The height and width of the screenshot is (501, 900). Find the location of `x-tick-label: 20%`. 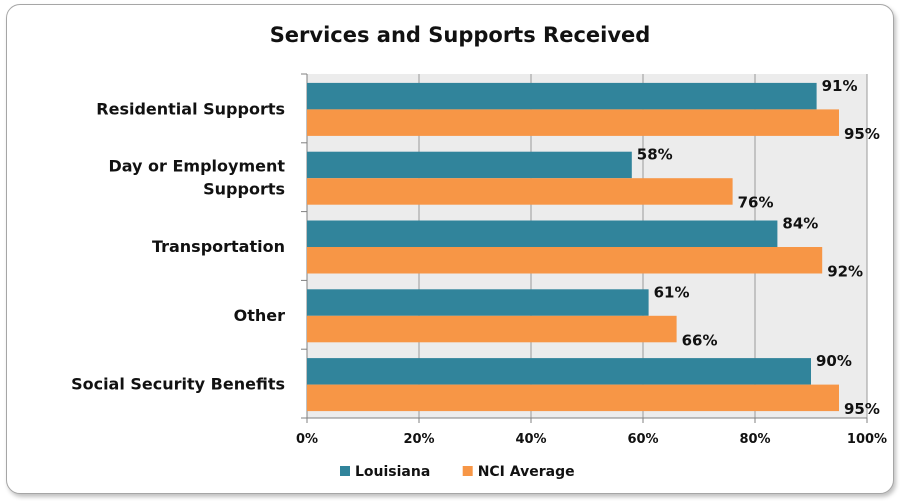

x-tick-label: 20% is located at coordinates (418, 439).